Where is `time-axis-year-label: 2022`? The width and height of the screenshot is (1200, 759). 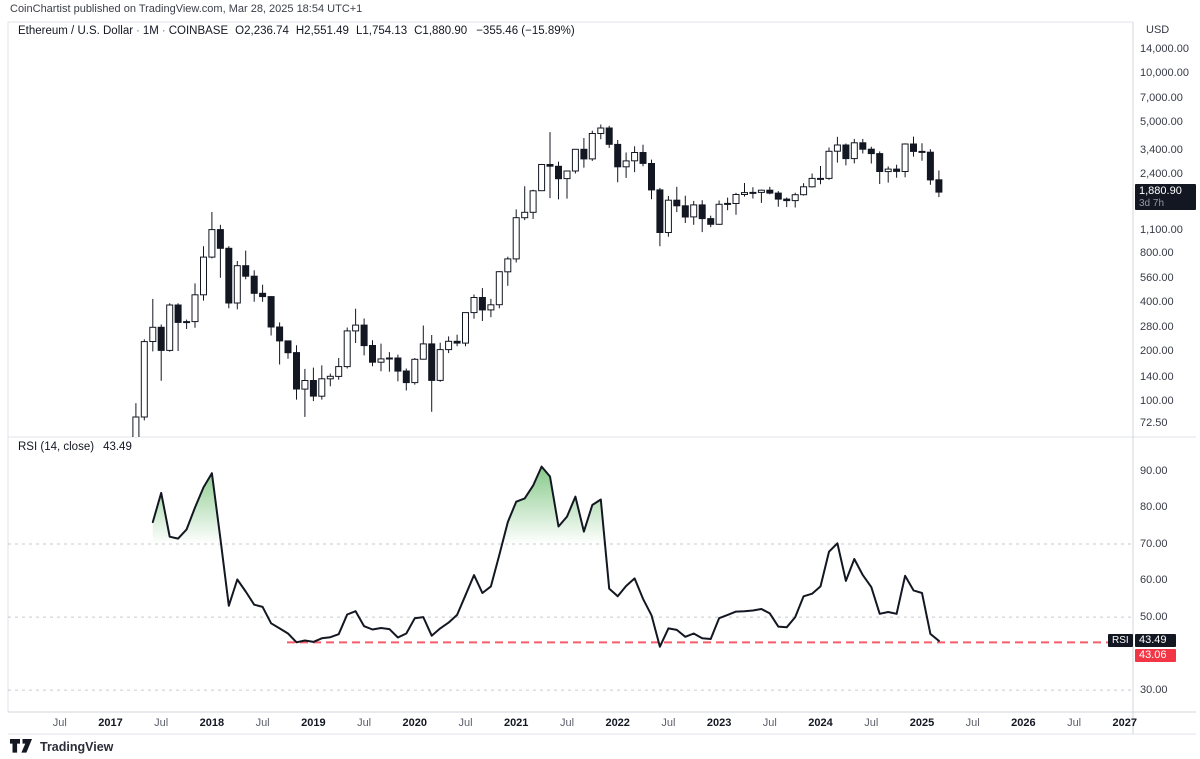 time-axis-year-label: 2022 is located at coordinates (617, 723).